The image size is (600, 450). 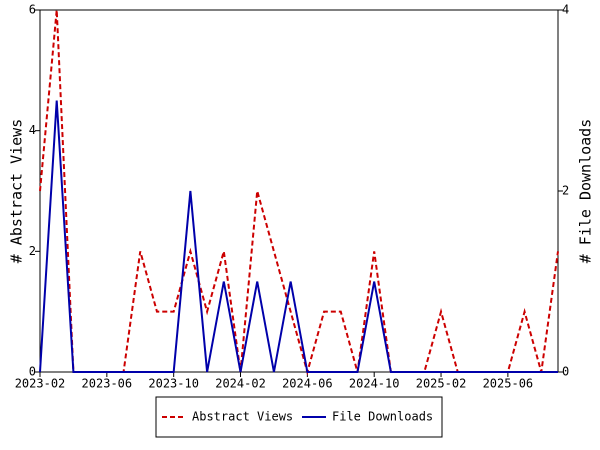 What do you see at coordinates (565, 10) in the screenshot?
I see `y2-tick-label: 4` at bounding box center [565, 10].